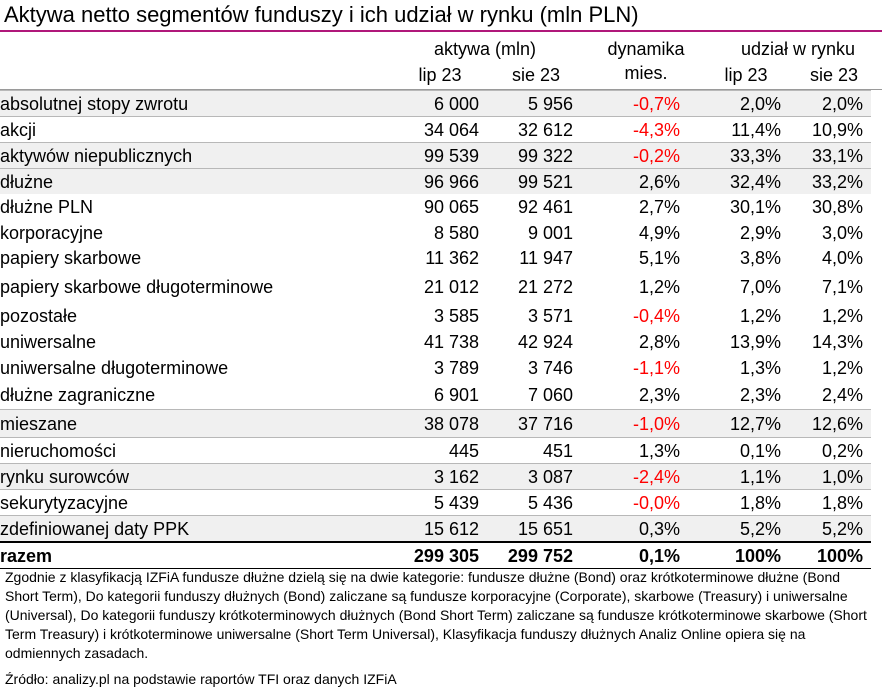 This screenshot has width=882, height=693. Describe the element at coordinates (456, 232) in the screenshot. I see `cell-jul: 8 580` at that location.